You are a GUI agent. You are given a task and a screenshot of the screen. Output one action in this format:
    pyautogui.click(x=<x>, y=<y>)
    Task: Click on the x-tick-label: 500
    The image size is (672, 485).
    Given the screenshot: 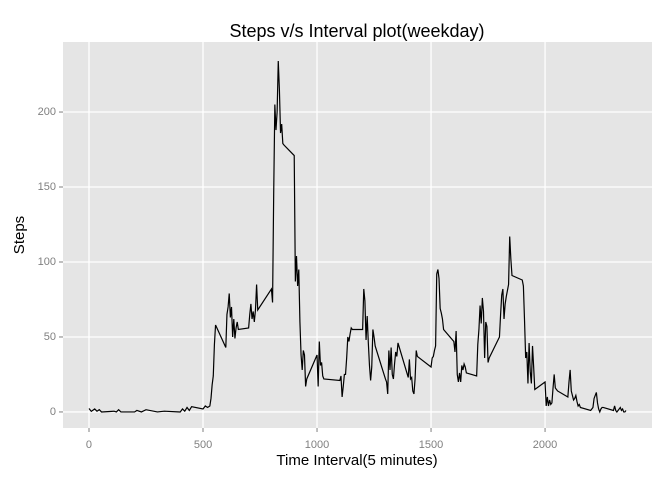 What is the action you would take?
    pyautogui.click(x=203, y=445)
    